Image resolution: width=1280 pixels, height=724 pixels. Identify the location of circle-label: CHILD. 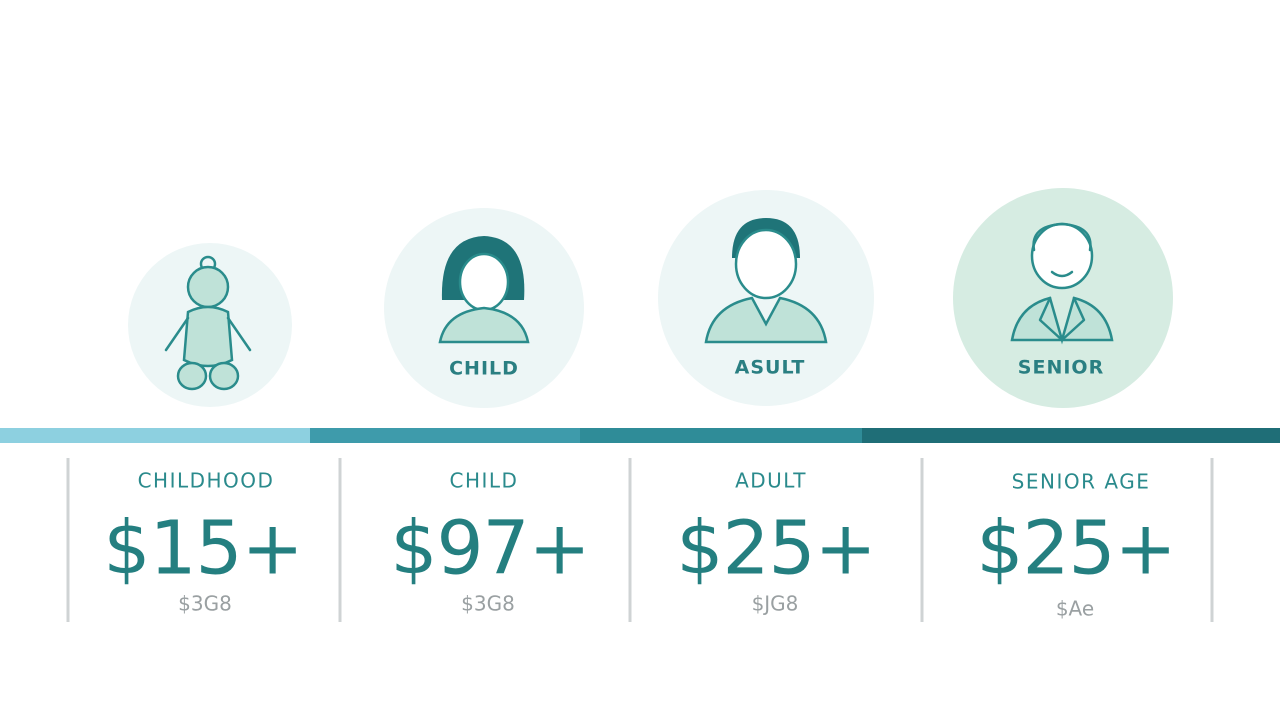
(484, 369).